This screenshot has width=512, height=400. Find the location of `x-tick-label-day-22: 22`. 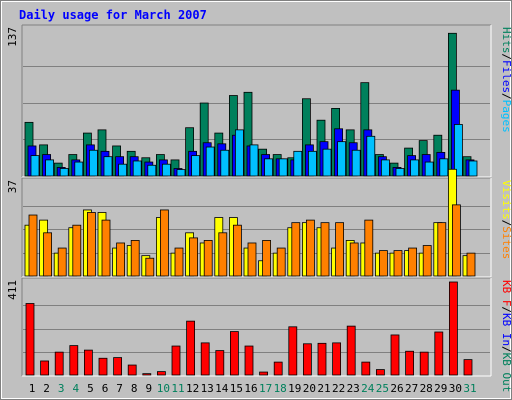

x-tick-label-day-22: 22 is located at coordinates (338, 388).